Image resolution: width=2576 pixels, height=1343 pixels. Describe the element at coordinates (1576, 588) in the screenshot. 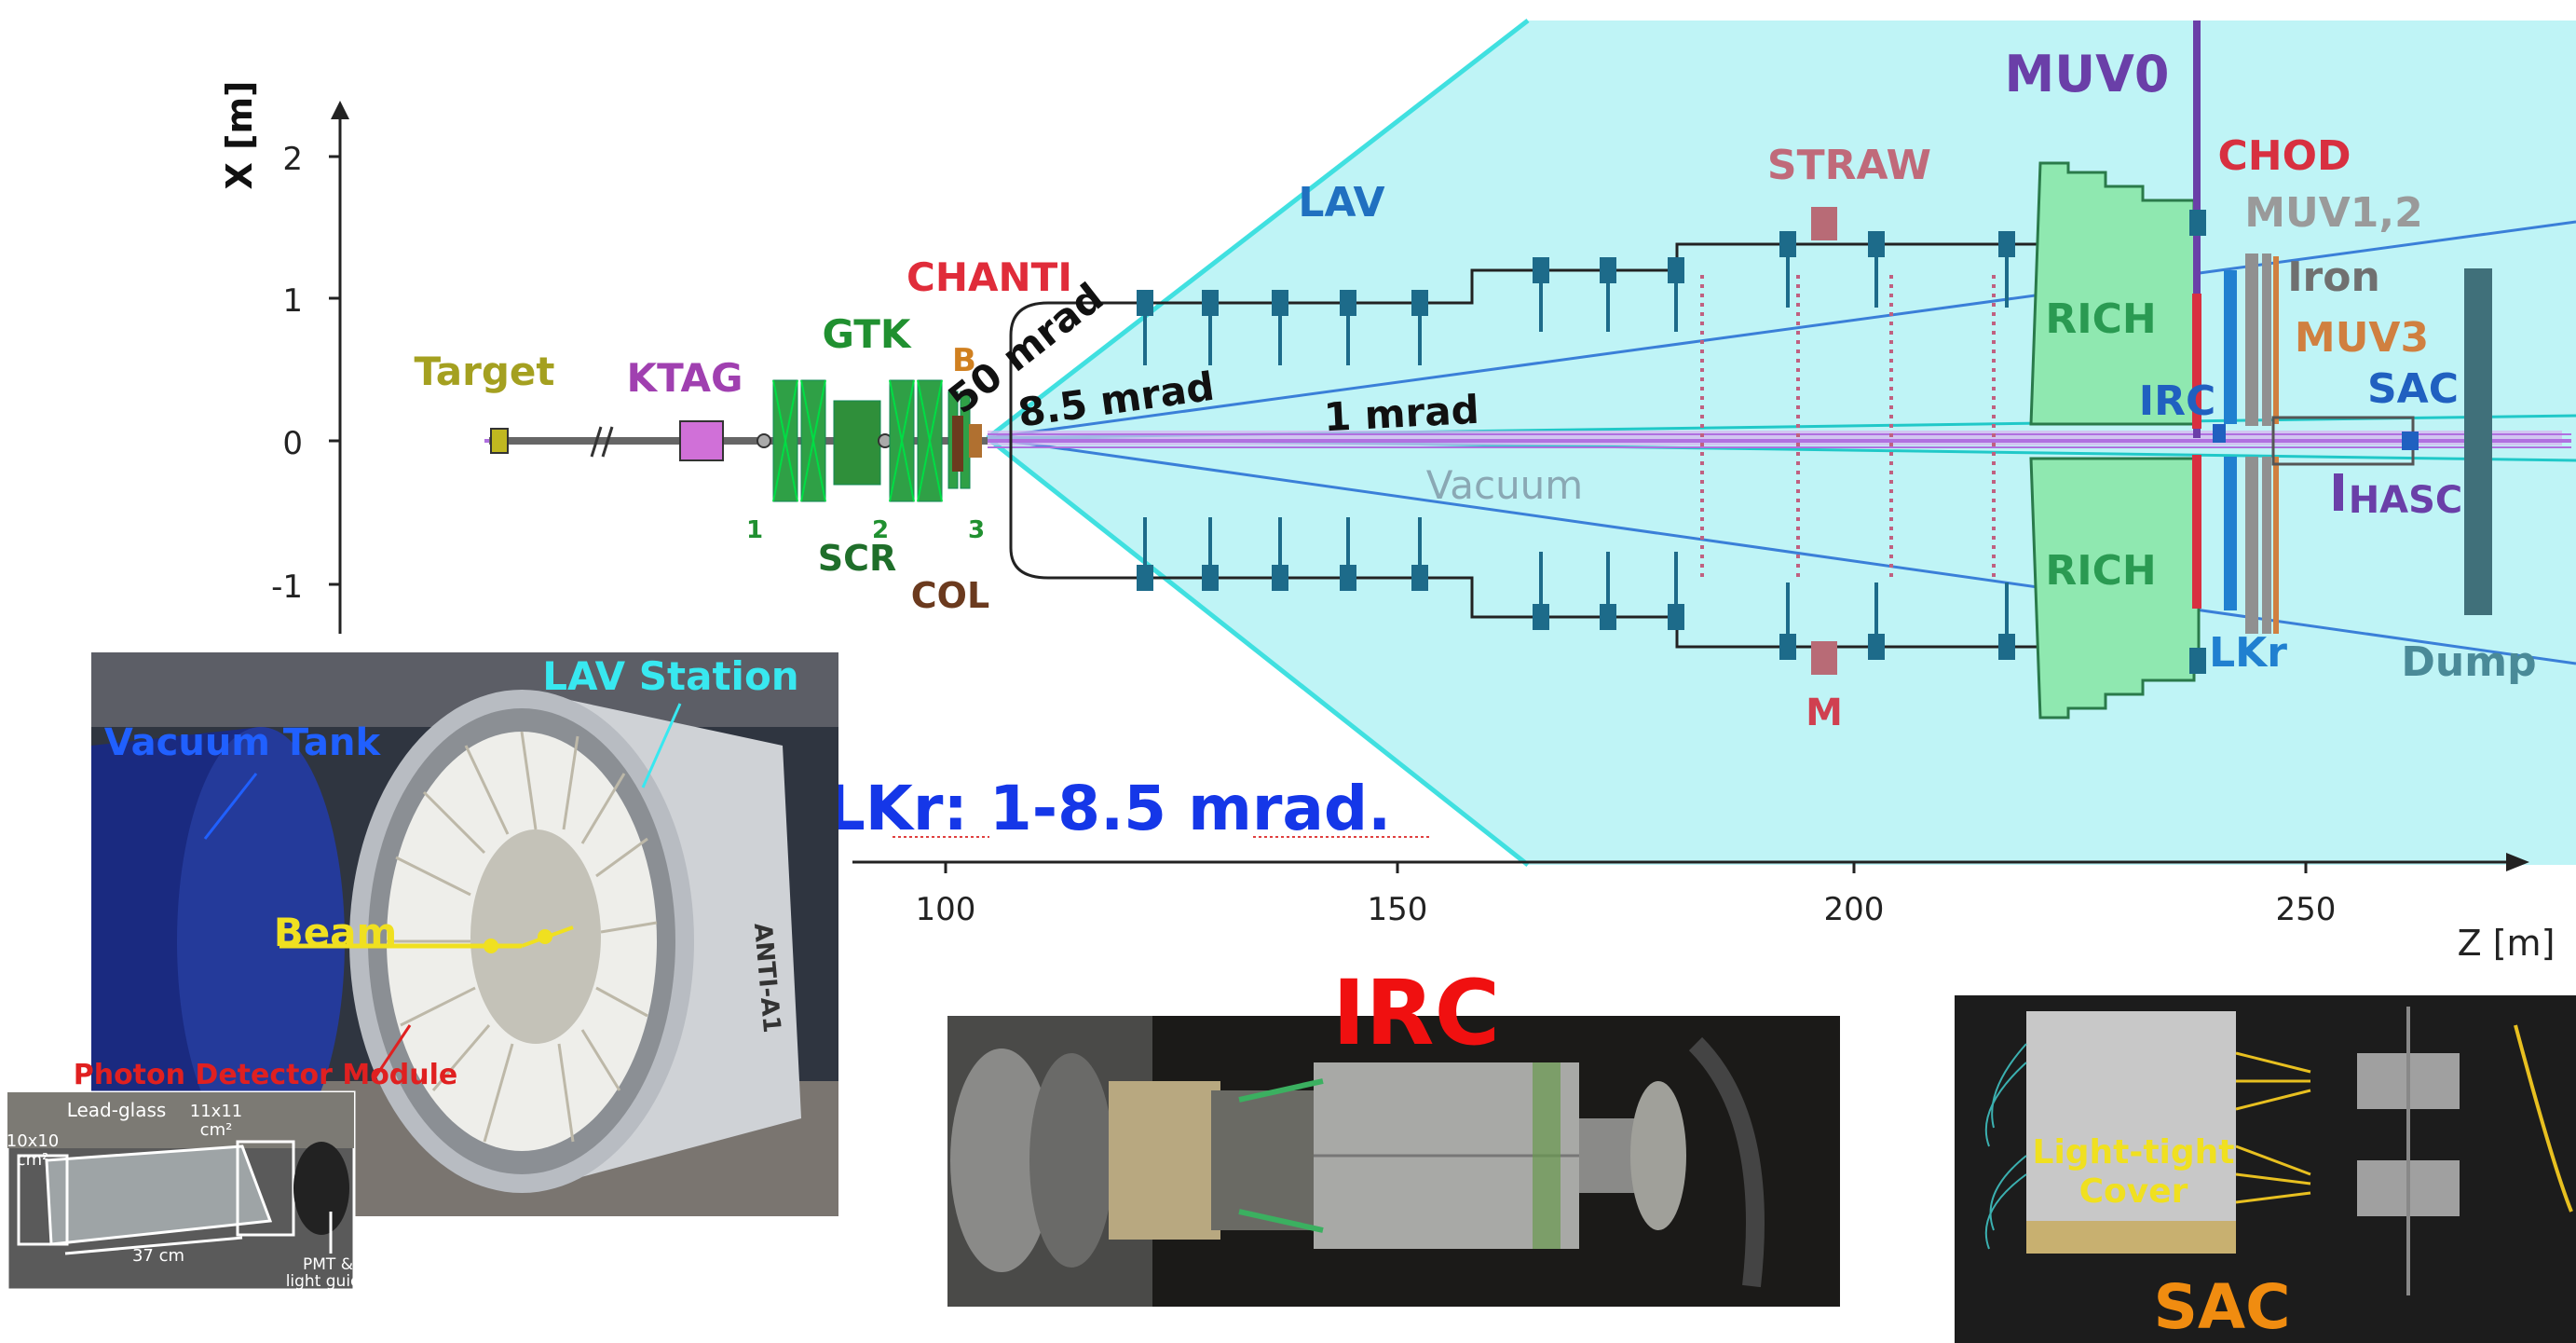

I see `lav-stations-bottom` at that location.